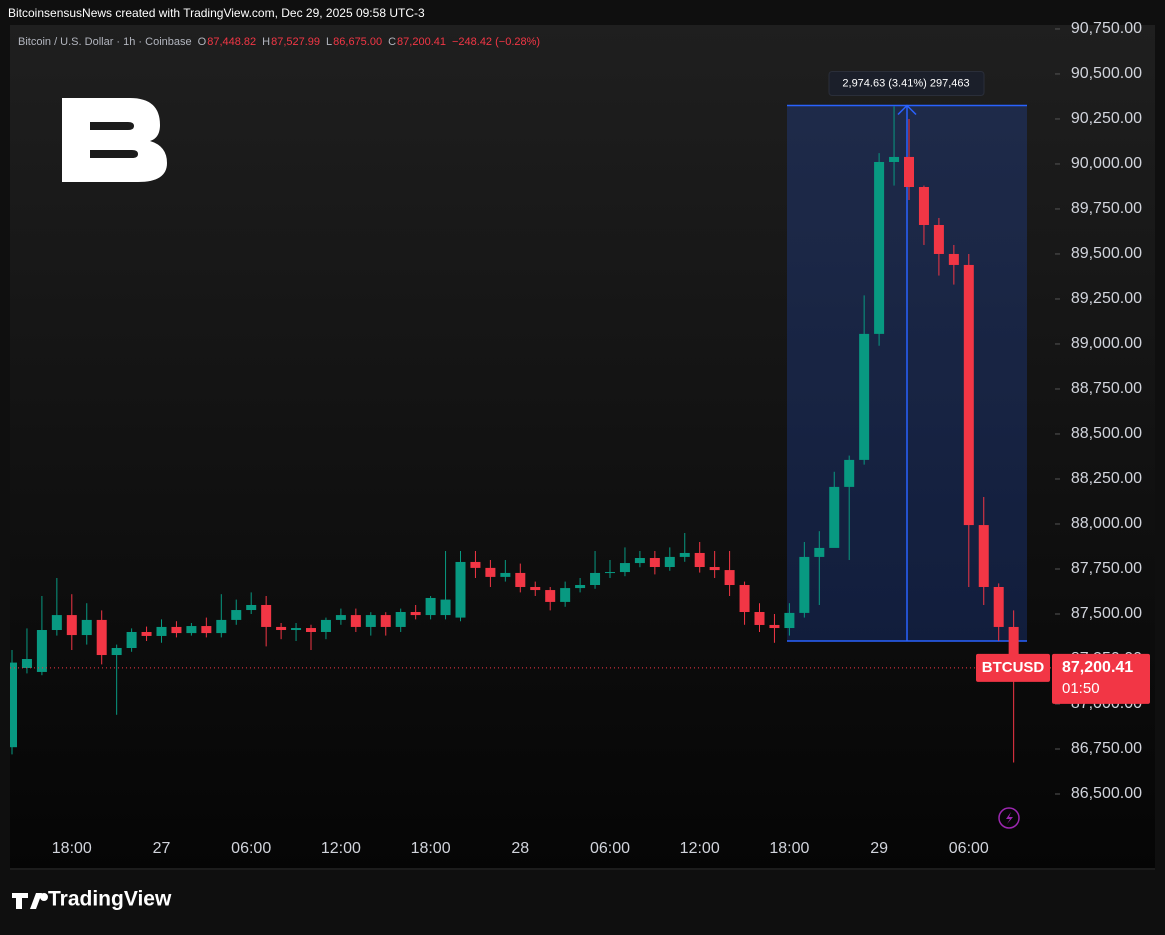 The image size is (1165, 935). Describe the element at coordinates (421, 42) in the screenshot. I see `legend-value: 87,200.41` at that location.